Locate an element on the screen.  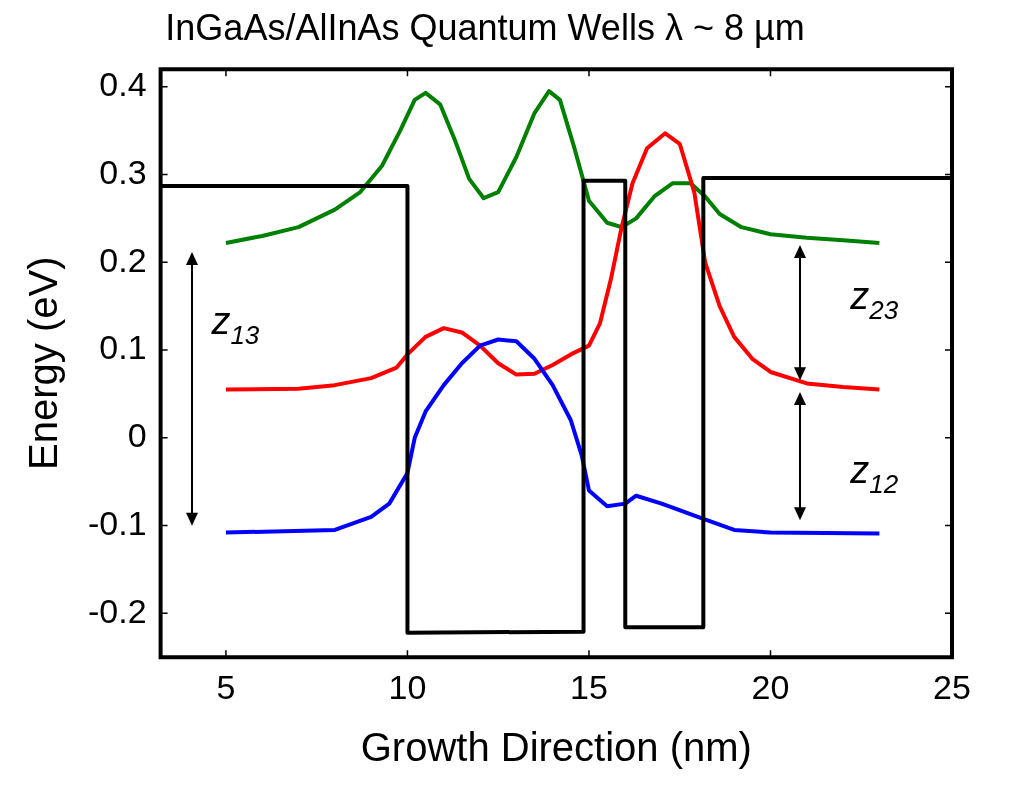
y-tick-label: 0.1 is located at coordinates (123, 347).